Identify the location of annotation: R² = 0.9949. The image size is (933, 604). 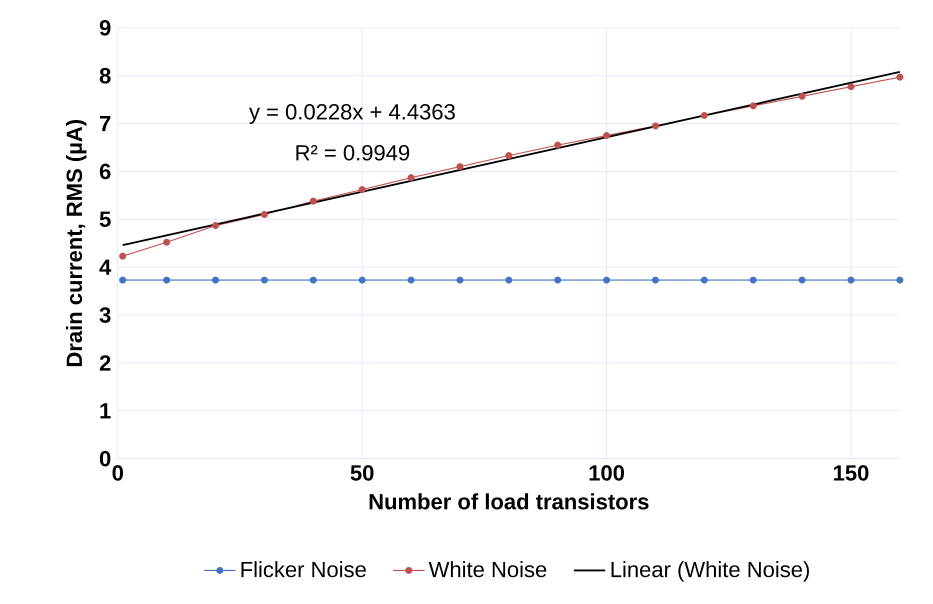
(353, 152).